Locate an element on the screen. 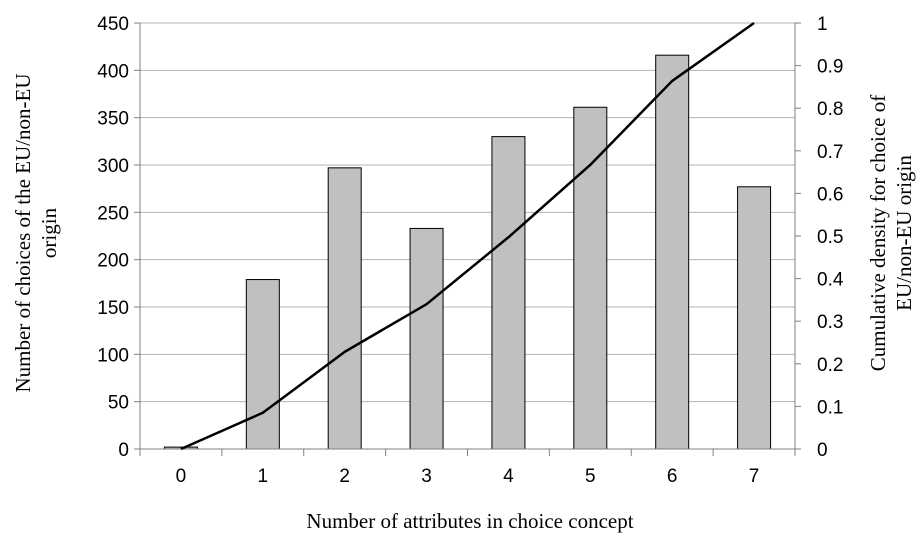 The height and width of the screenshot is (534, 922). x-tick-label: 0 is located at coordinates (181, 476).